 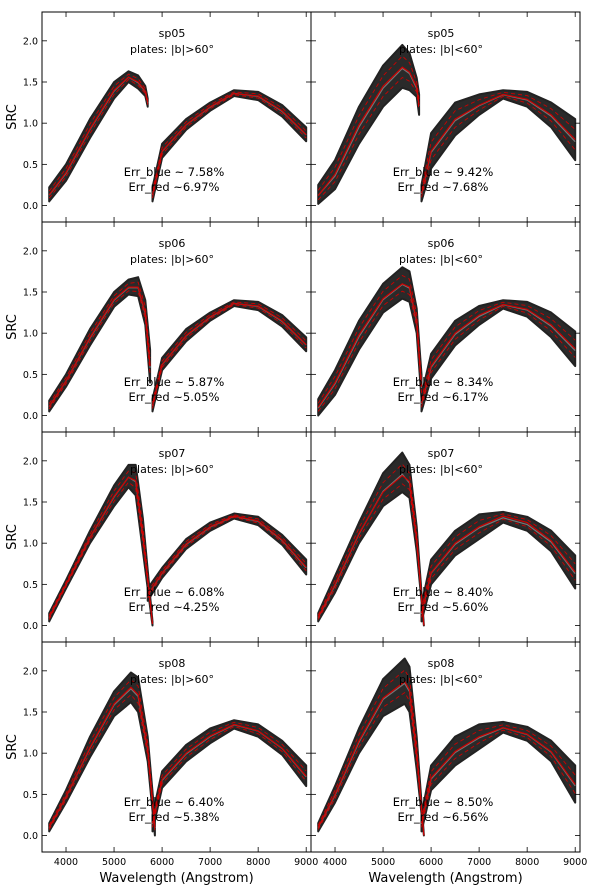 I want to click on panel-sp07-low-b, so click(x=445, y=537).